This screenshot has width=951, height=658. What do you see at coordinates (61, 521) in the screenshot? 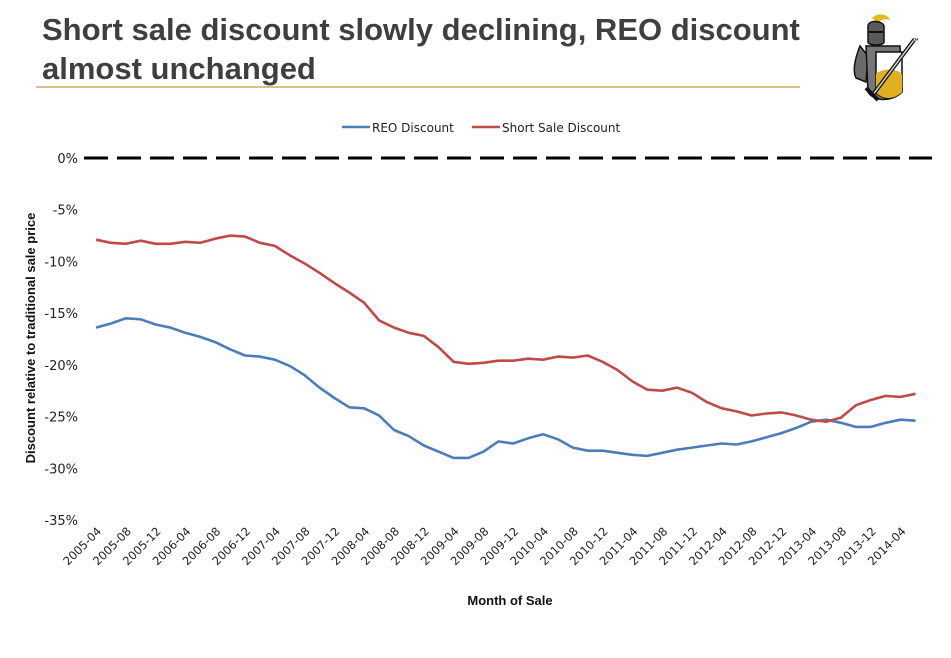
I see `y-tick-label: -35%` at bounding box center [61, 521].